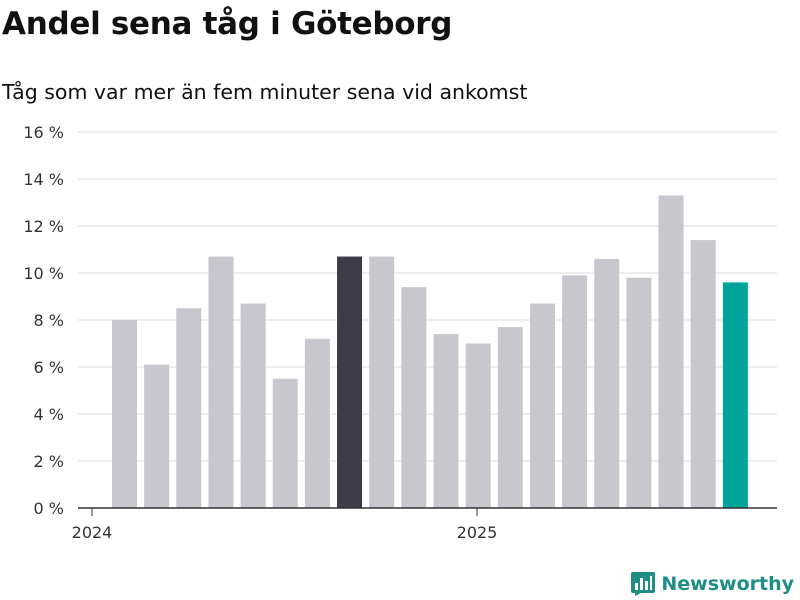  What do you see at coordinates (49, 461) in the screenshot?
I see `y-tick-label: 2 %` at bounding box center [49, 461].